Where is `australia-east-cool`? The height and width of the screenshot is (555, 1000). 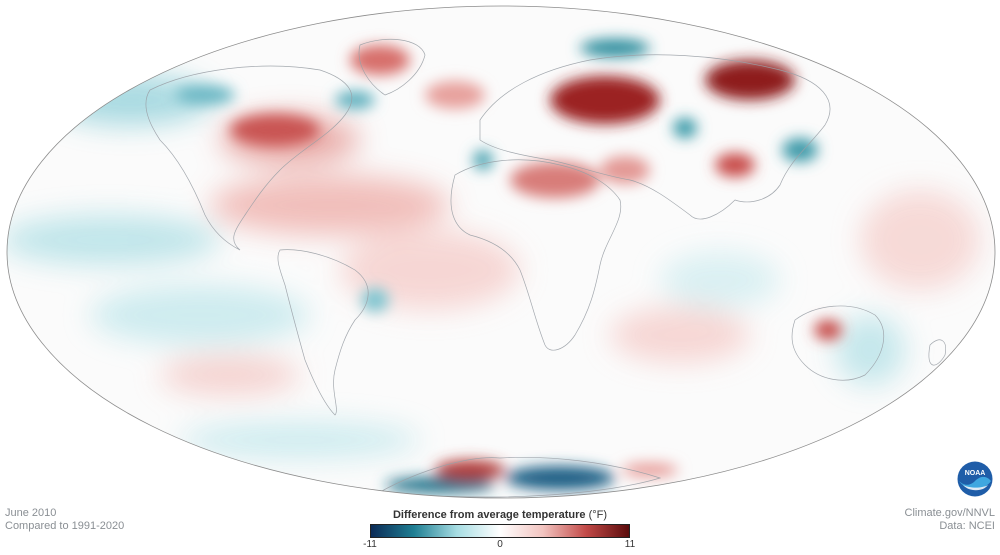
australia-east-cool is located at coordinates (870, 350).